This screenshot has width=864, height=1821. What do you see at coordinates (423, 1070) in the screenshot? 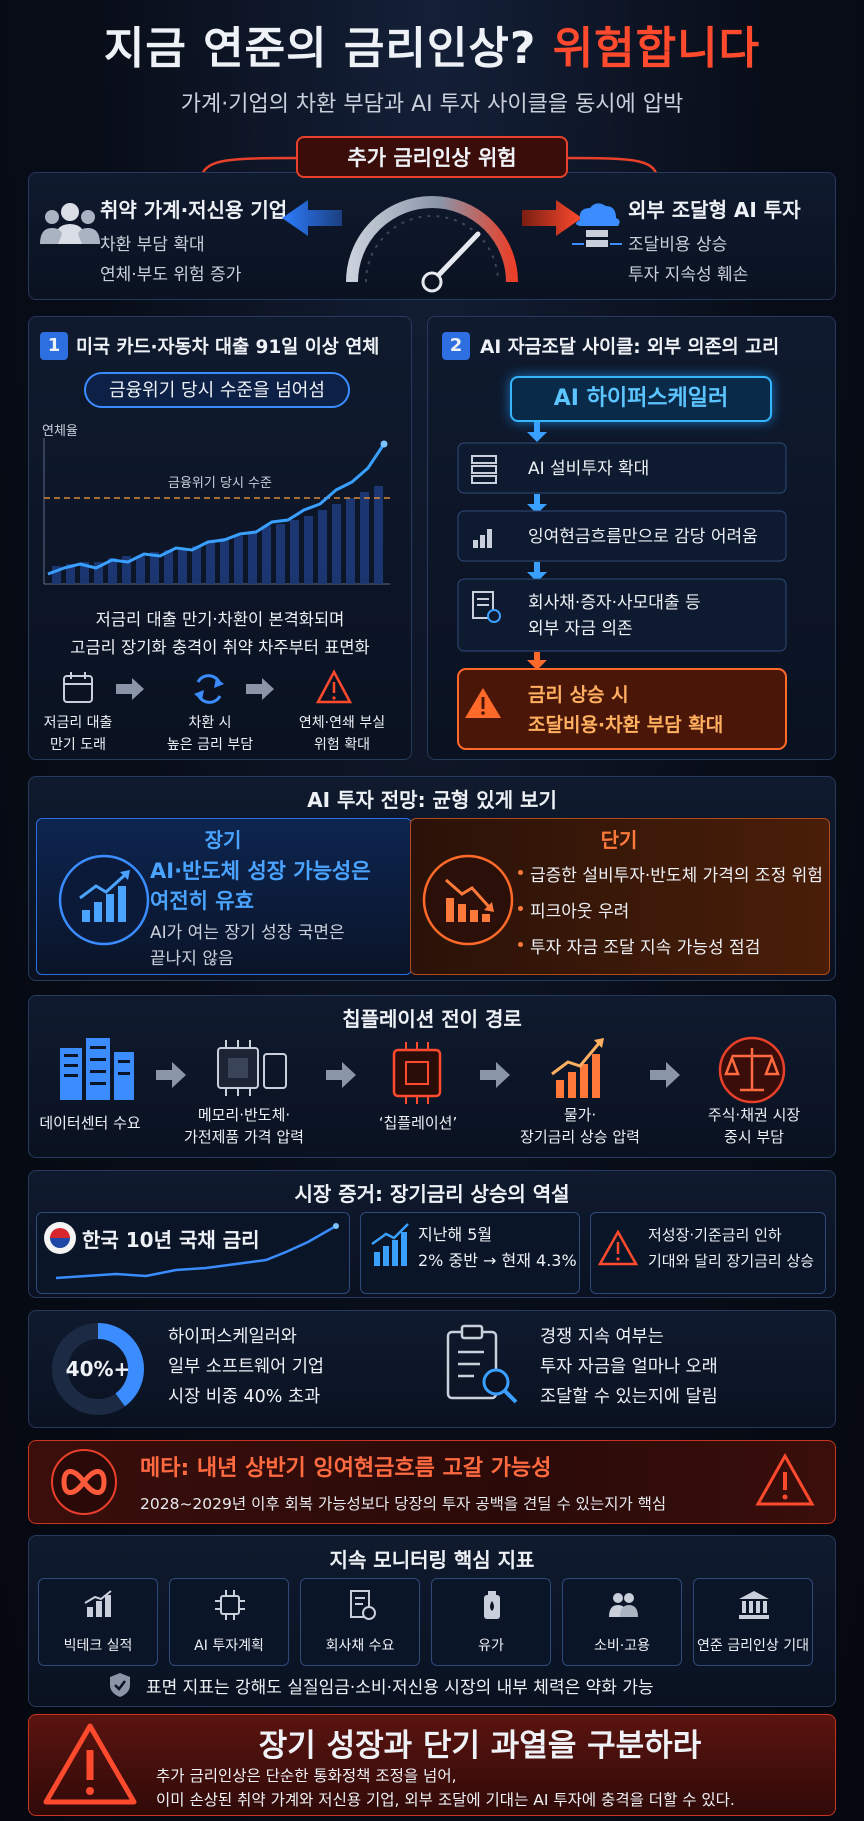
I see `chipflation-icons` at bounding box center [423, 1070].